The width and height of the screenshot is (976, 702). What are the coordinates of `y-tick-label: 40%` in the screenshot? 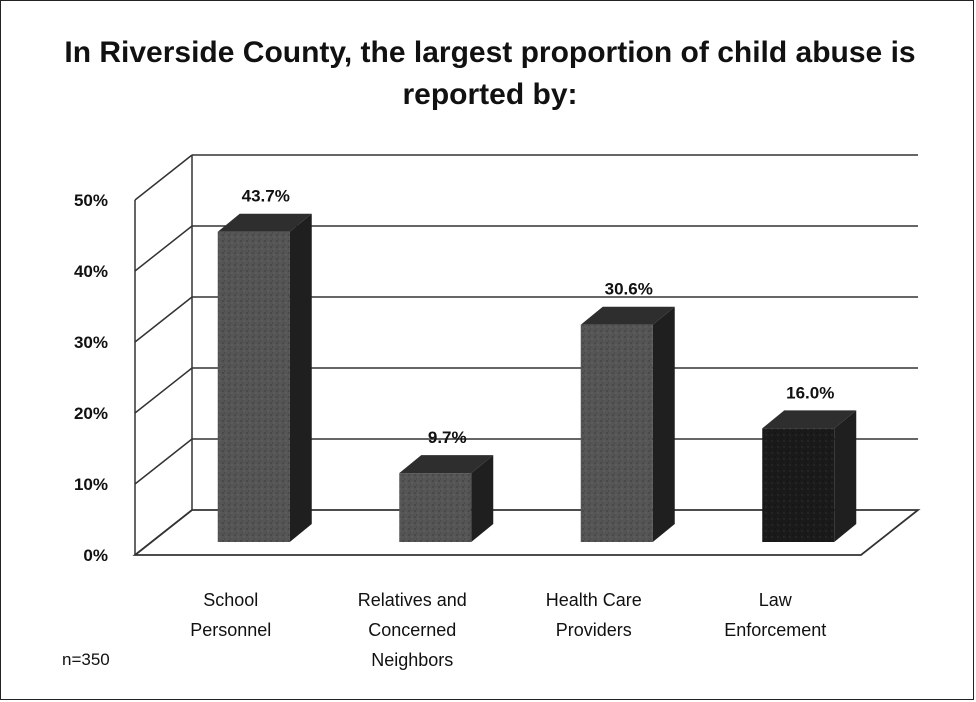 It's located at (91, 271).